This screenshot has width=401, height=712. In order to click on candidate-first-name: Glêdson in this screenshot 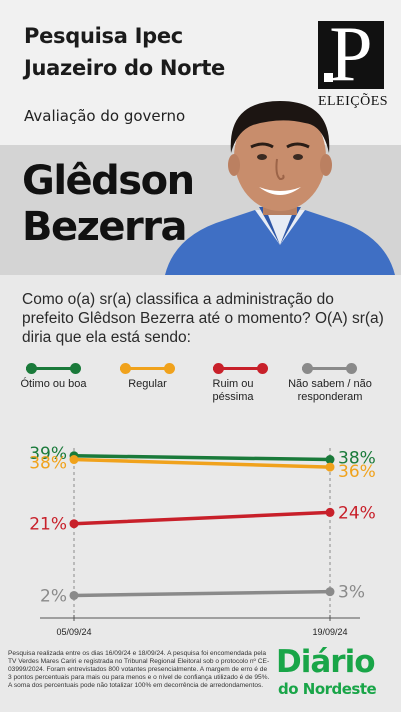, I will do `click(108, 181)`.